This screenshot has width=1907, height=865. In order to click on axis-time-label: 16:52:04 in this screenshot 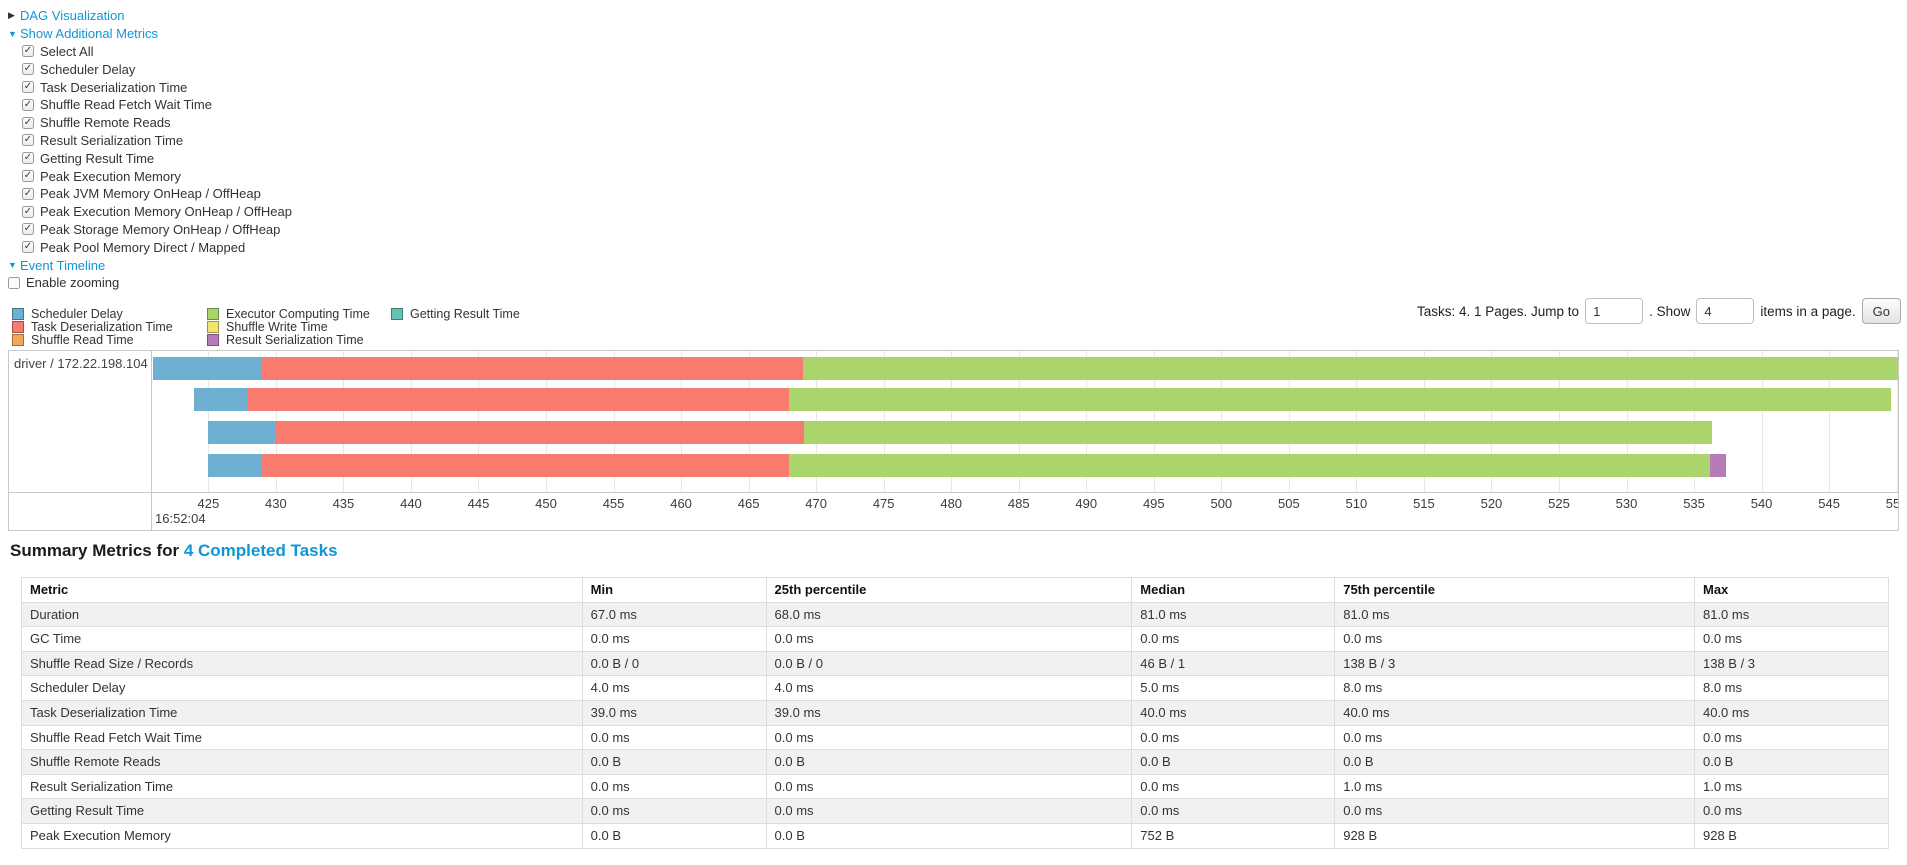, I will do `click(180, 518)`.